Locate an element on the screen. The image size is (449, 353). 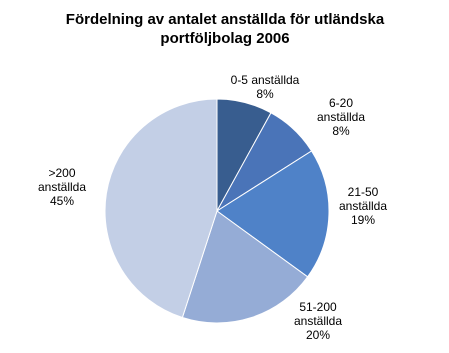
slice-label: 51-200 anställda is located at coordinates (318, 314).